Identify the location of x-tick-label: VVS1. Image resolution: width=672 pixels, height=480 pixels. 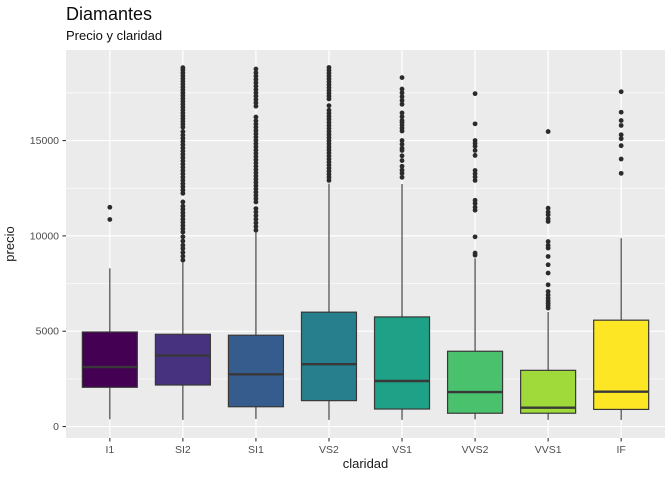
(548, 450).